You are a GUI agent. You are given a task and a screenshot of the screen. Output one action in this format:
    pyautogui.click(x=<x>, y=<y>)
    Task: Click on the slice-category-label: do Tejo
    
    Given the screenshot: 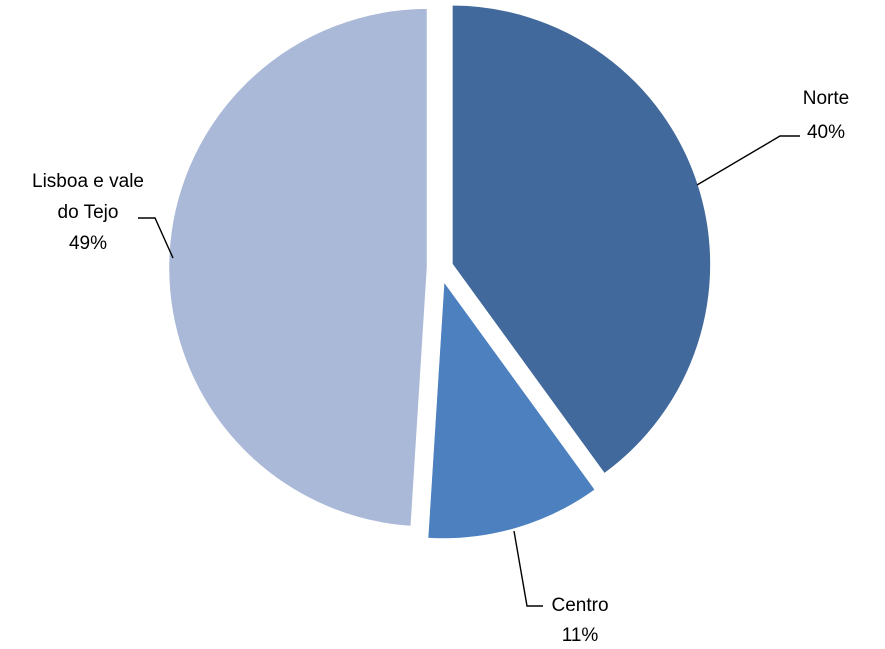 What is the action you would take?
    pyautogui.click(x=88, y=212)
    